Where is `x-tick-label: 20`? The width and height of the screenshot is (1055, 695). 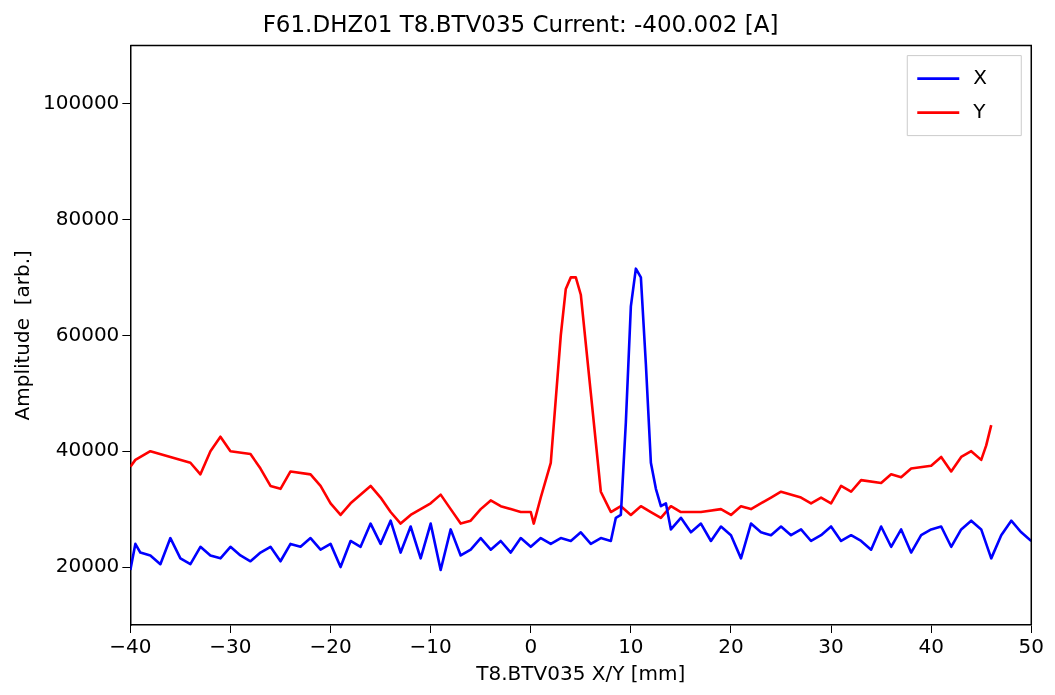
x-tick-label: 20 is located at coordinates (731, 646).